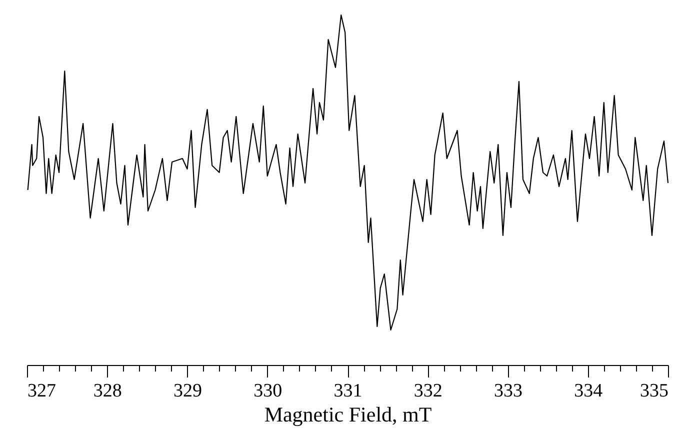 This screenshot has width=684, height=442. What do you see at coordinates (42, 391) in the screenshot?
I see `x-tick-label: 327` at bounding box center [42, 391].